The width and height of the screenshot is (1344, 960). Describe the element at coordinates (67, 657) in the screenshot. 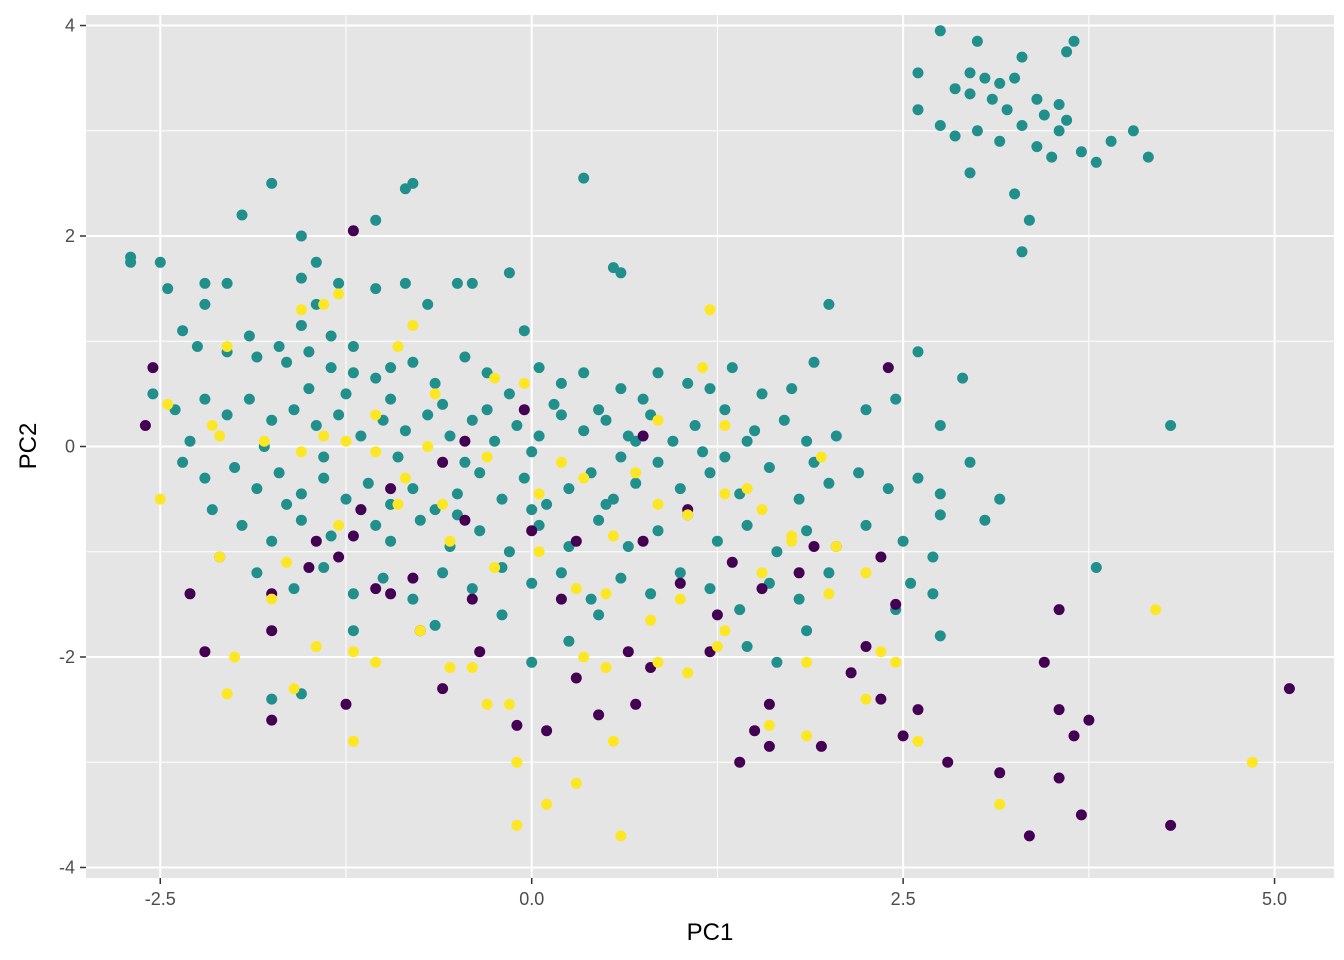

I see `y-tick-label: -2` at that location.